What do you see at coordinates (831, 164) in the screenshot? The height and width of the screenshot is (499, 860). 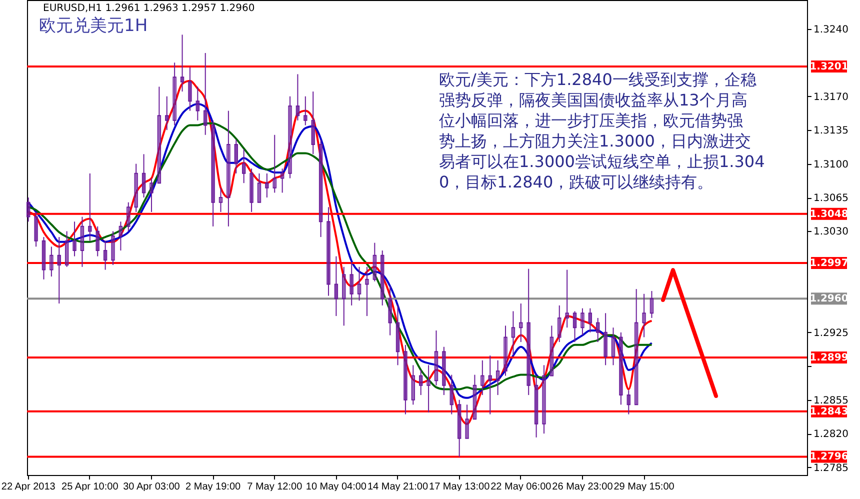 I see `y-tick-label: 1.3100` at bounding box center [831, 164].